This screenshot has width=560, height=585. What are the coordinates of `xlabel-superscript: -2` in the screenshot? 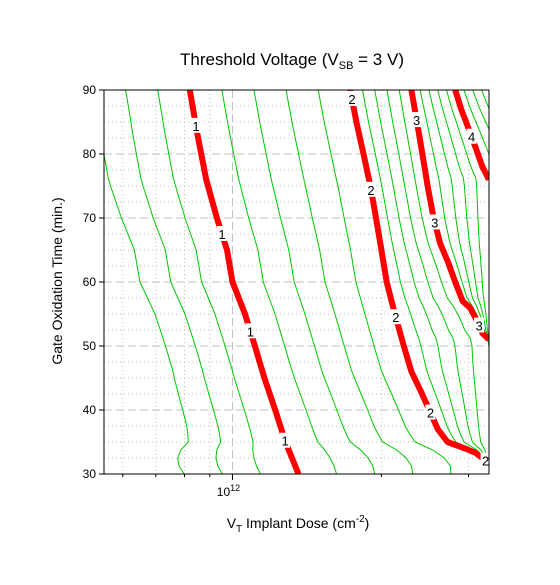 It's located at (360, 519).